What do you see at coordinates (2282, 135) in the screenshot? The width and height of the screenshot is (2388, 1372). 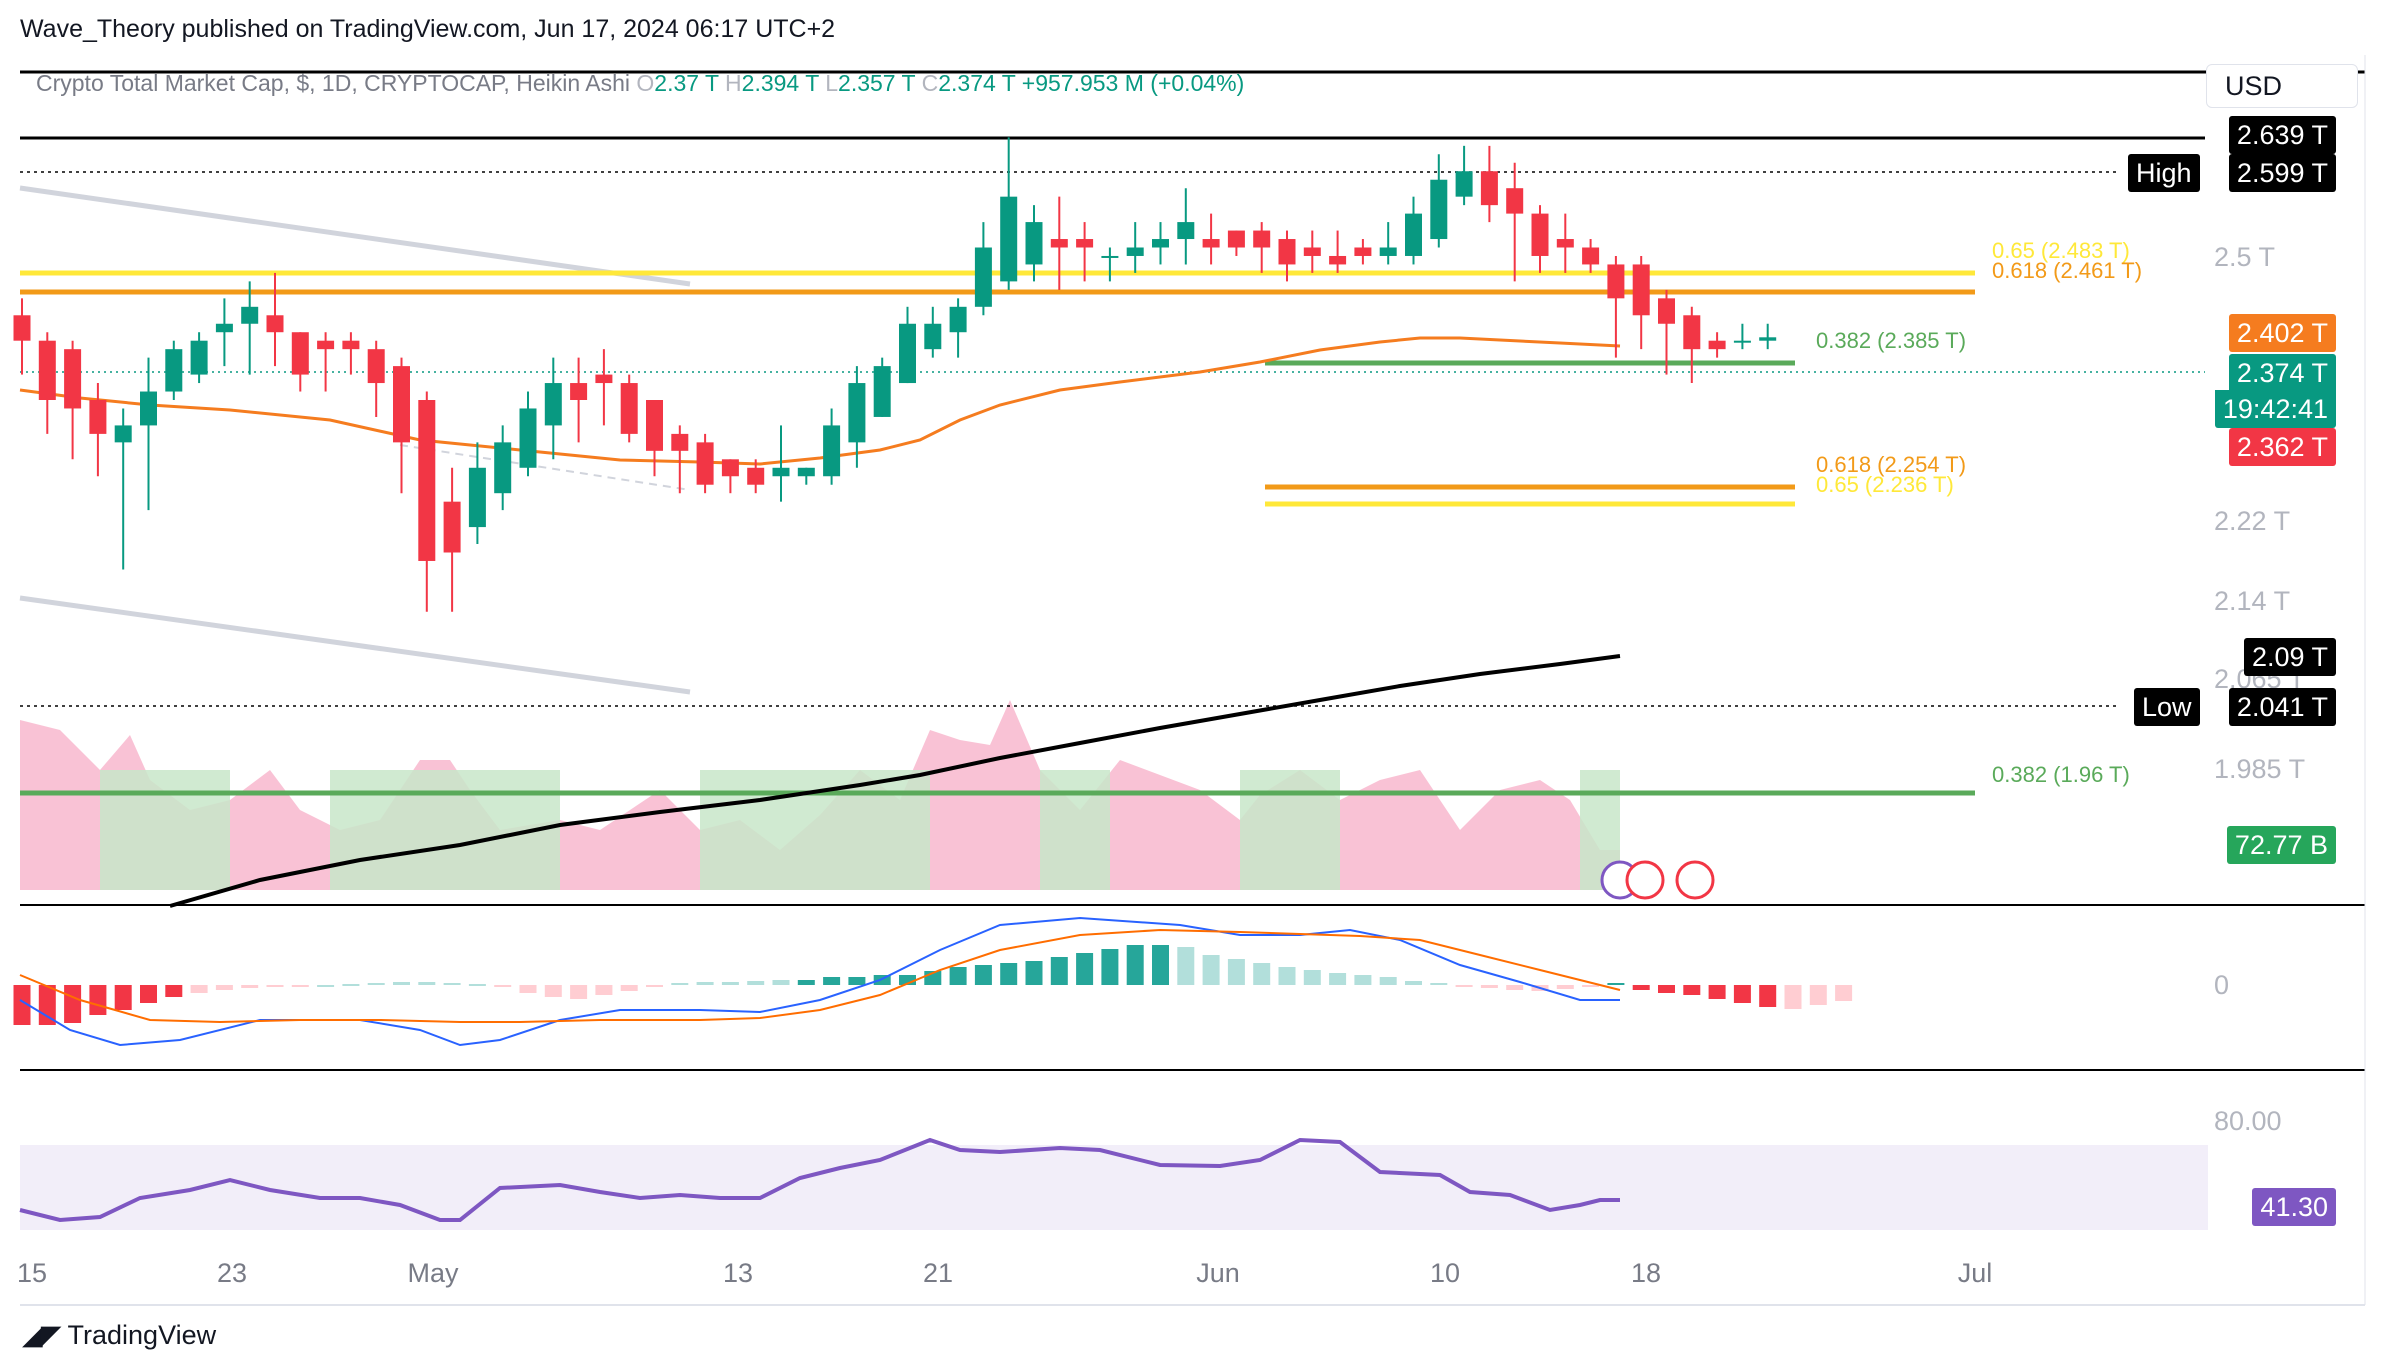 I see `price-tag-top: 2.639 T` at bounding box center [2282, 135].